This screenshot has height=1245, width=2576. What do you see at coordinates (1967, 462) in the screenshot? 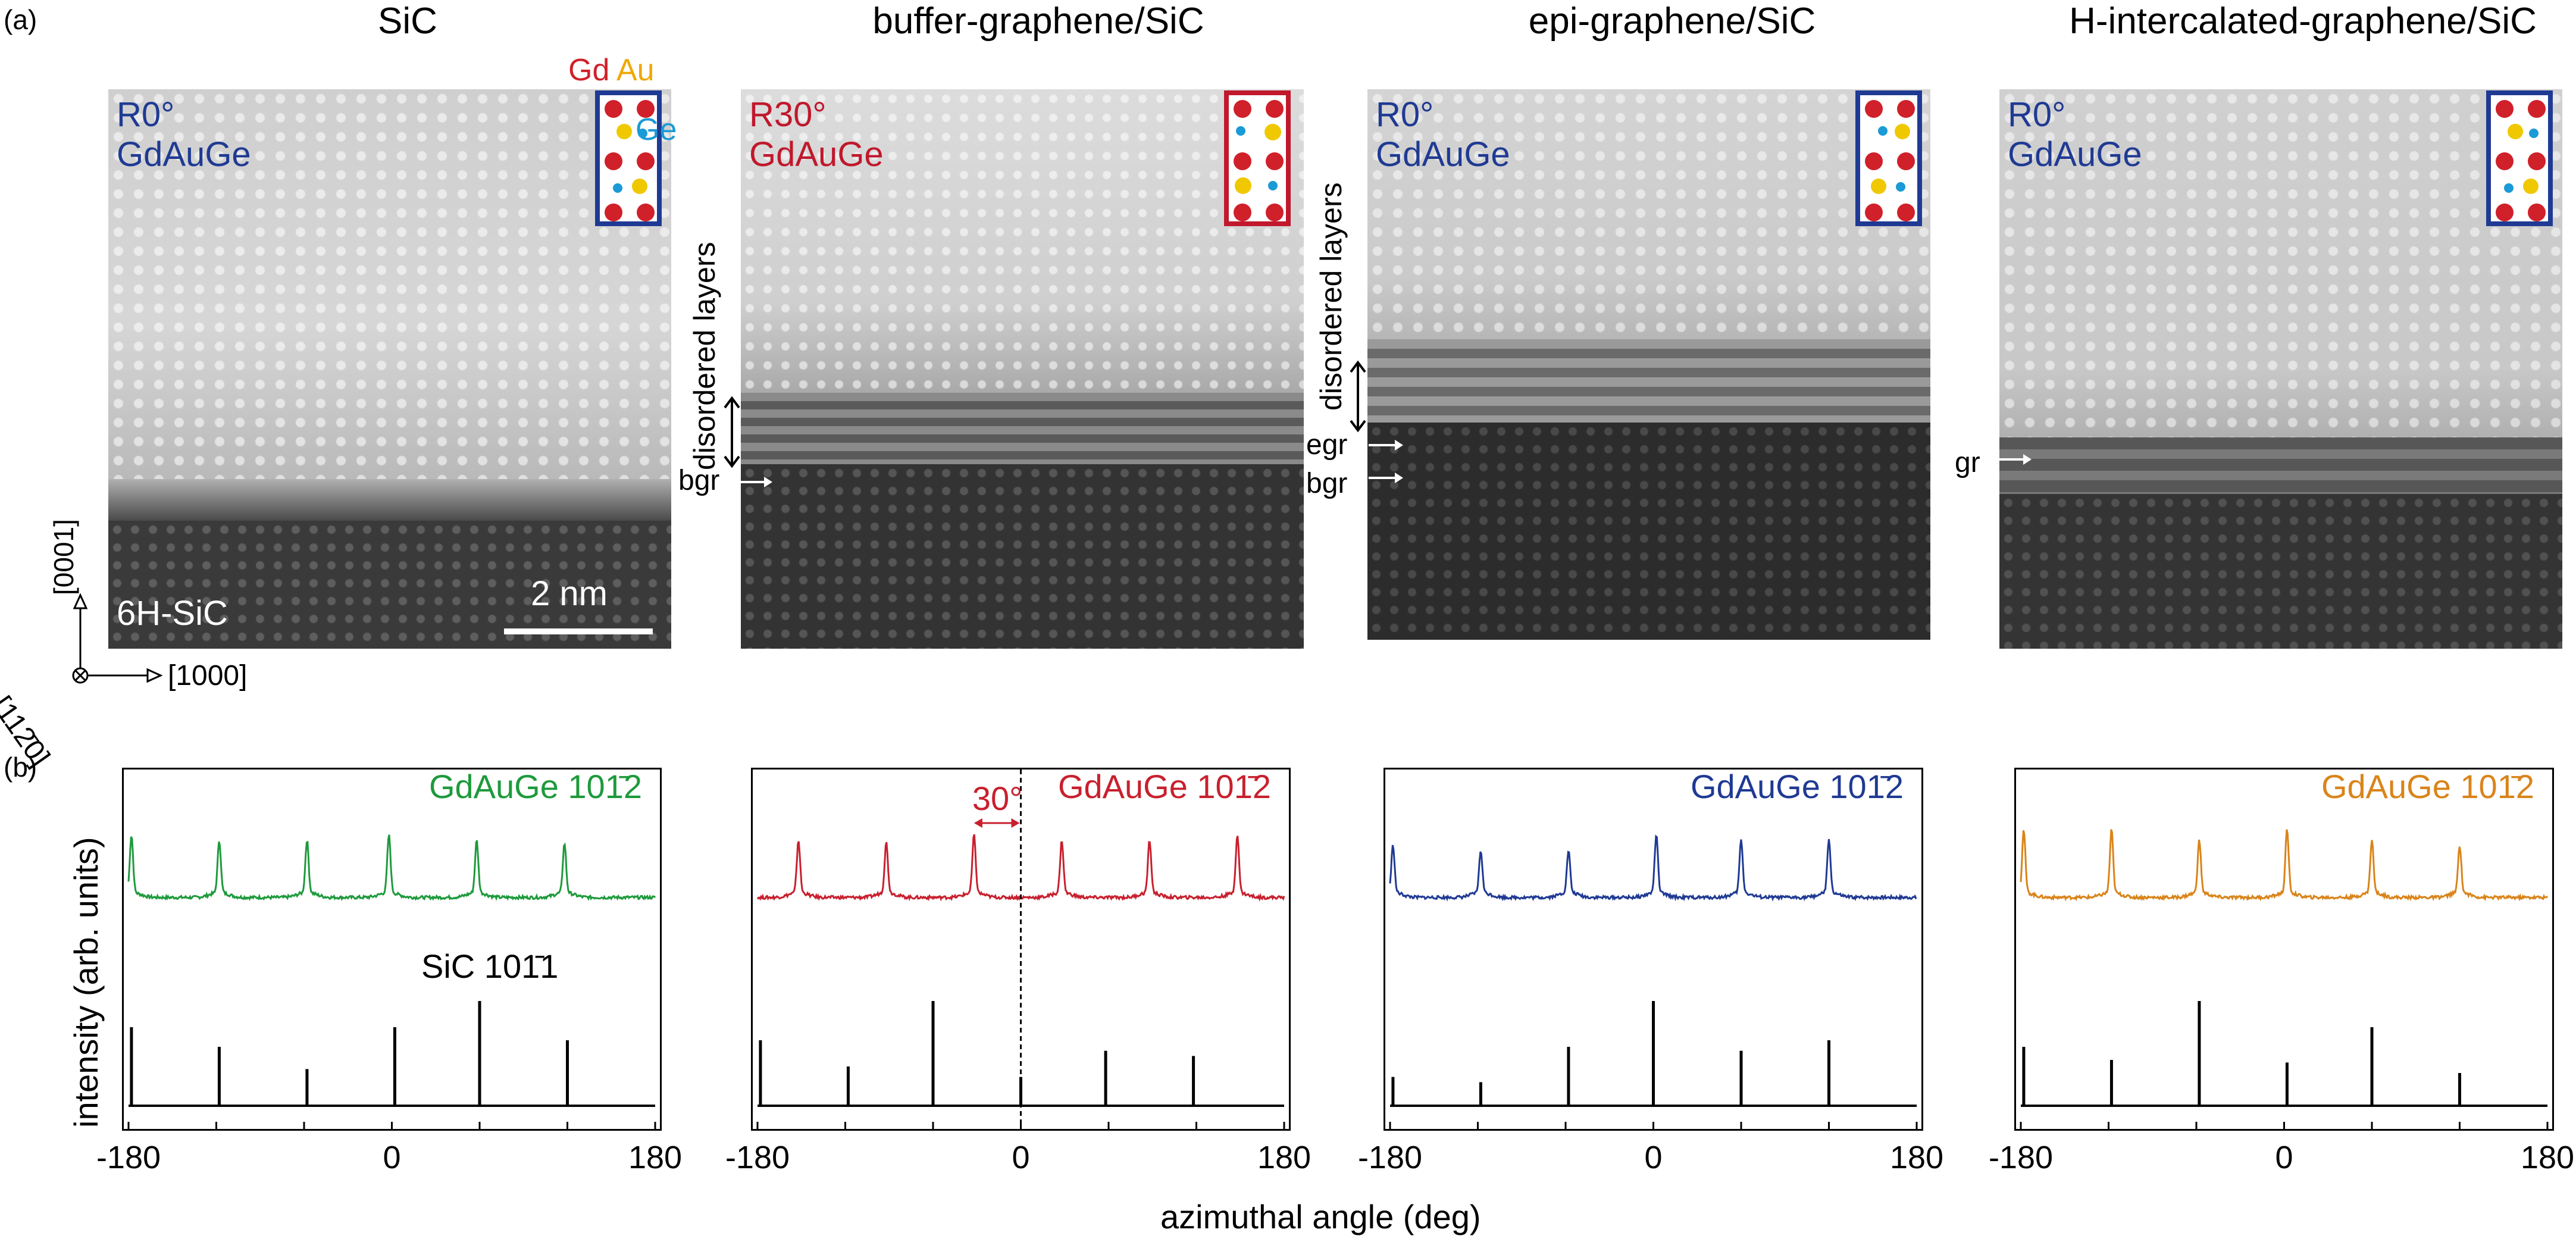
I see `gr-label: gr` at bounding box center [1967, 462].